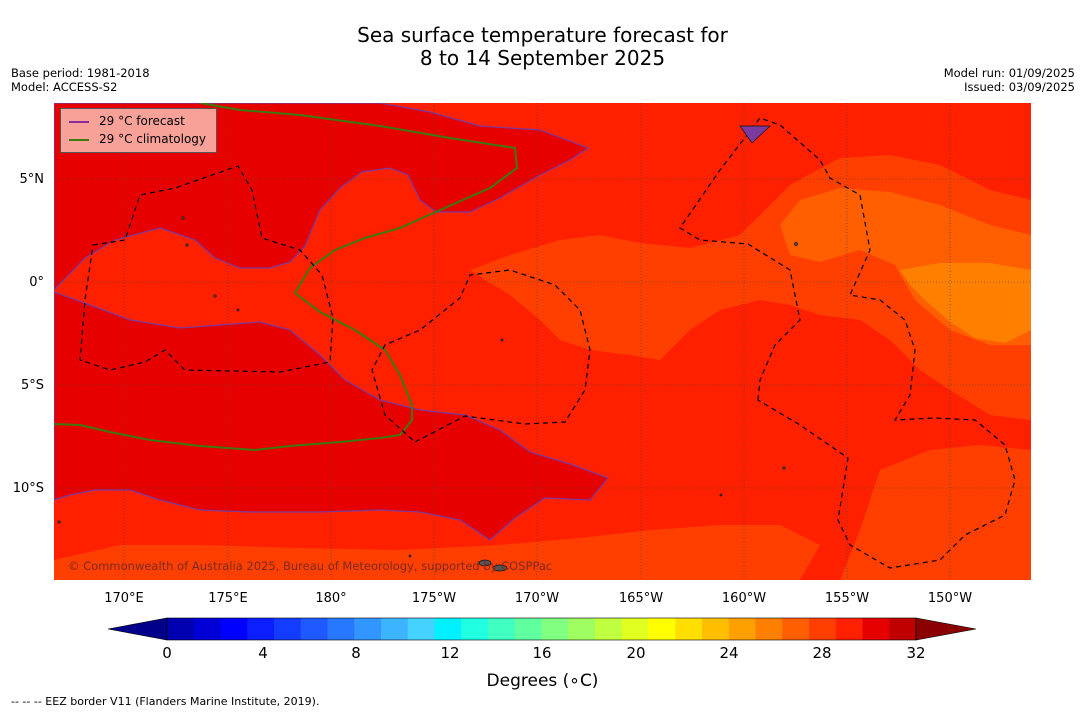  What do you see at coordinates (641, 598) in the screenshot?
I see `lon-tick: 165°W` at bounding box center [641, 598].